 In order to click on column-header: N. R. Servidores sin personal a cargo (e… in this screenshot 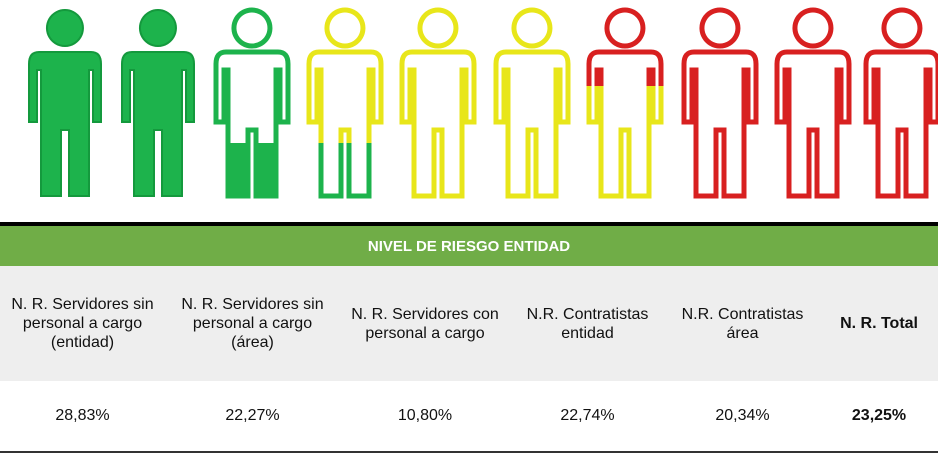, I will do `click(82, 323)`.